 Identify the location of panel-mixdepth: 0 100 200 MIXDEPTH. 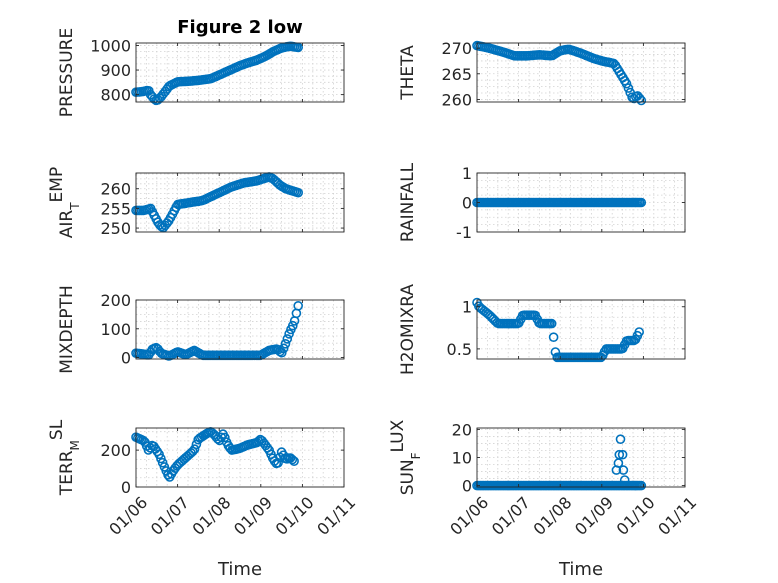
(201, 329).